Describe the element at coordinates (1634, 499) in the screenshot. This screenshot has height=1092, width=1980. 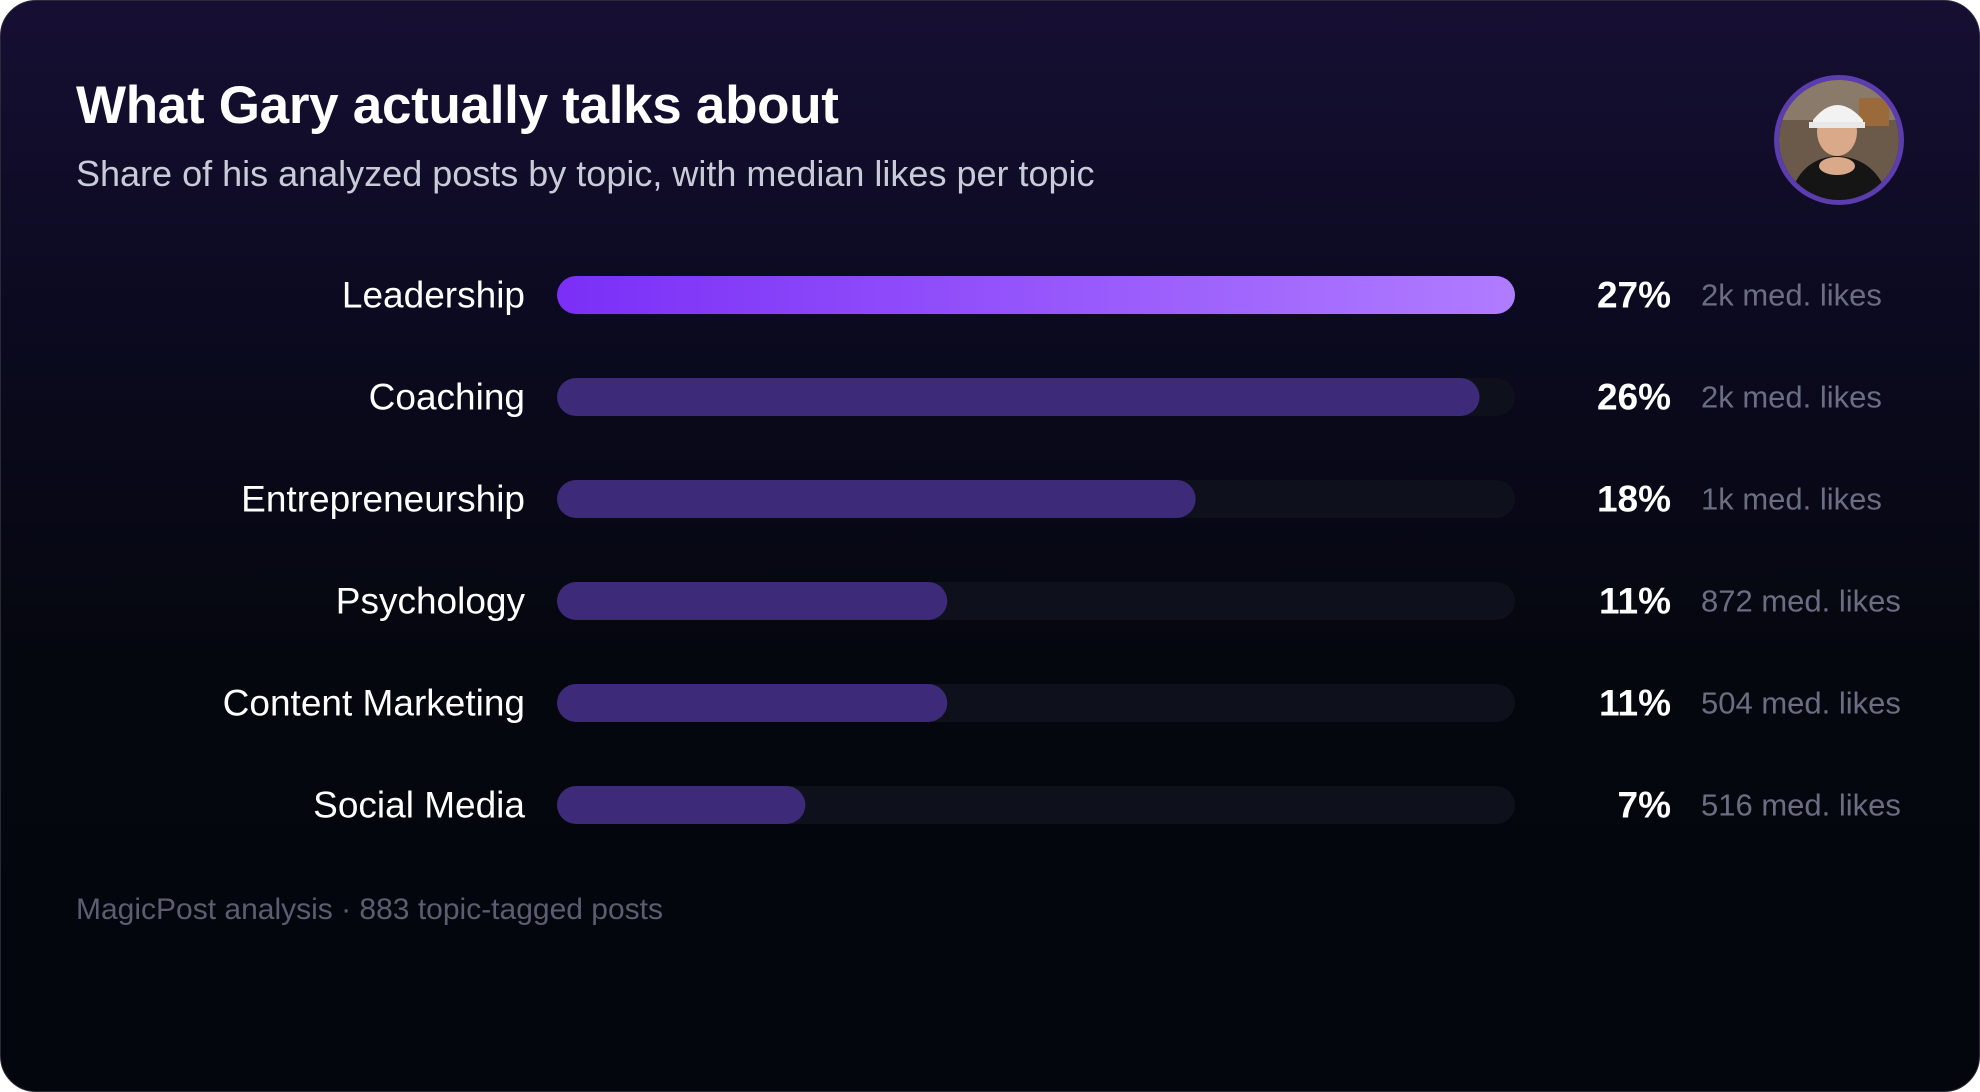
I see `percent-label: 18%` at that location.